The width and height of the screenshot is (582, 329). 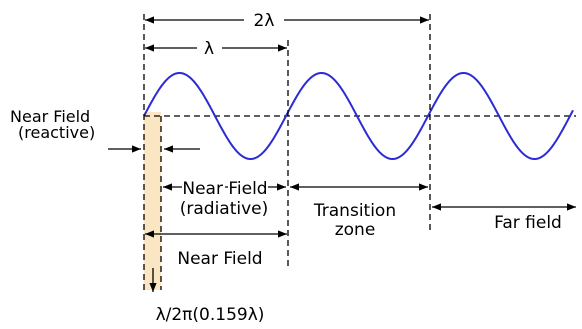 I want to click on near-field-radiative-label-line2: (radiative), so click(x=224, y=209).